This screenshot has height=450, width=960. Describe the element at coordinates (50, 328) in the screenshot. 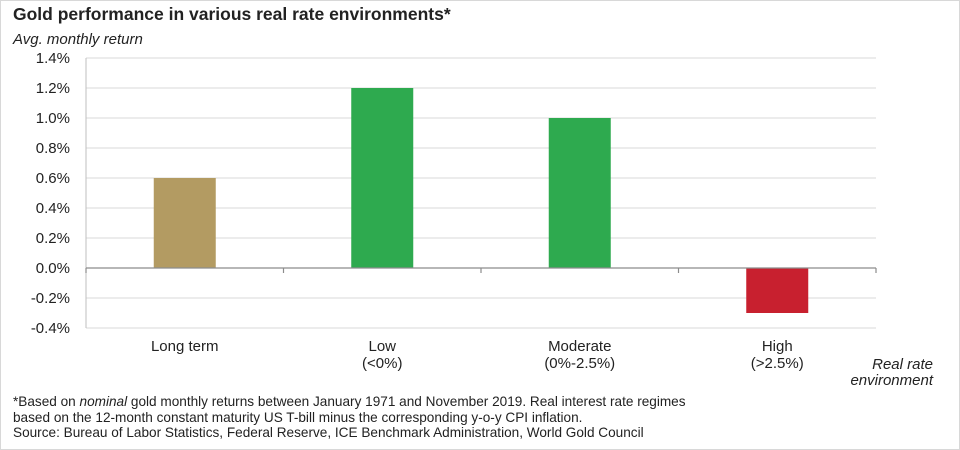

I see `y-tick-label: -0.4%` at that location.